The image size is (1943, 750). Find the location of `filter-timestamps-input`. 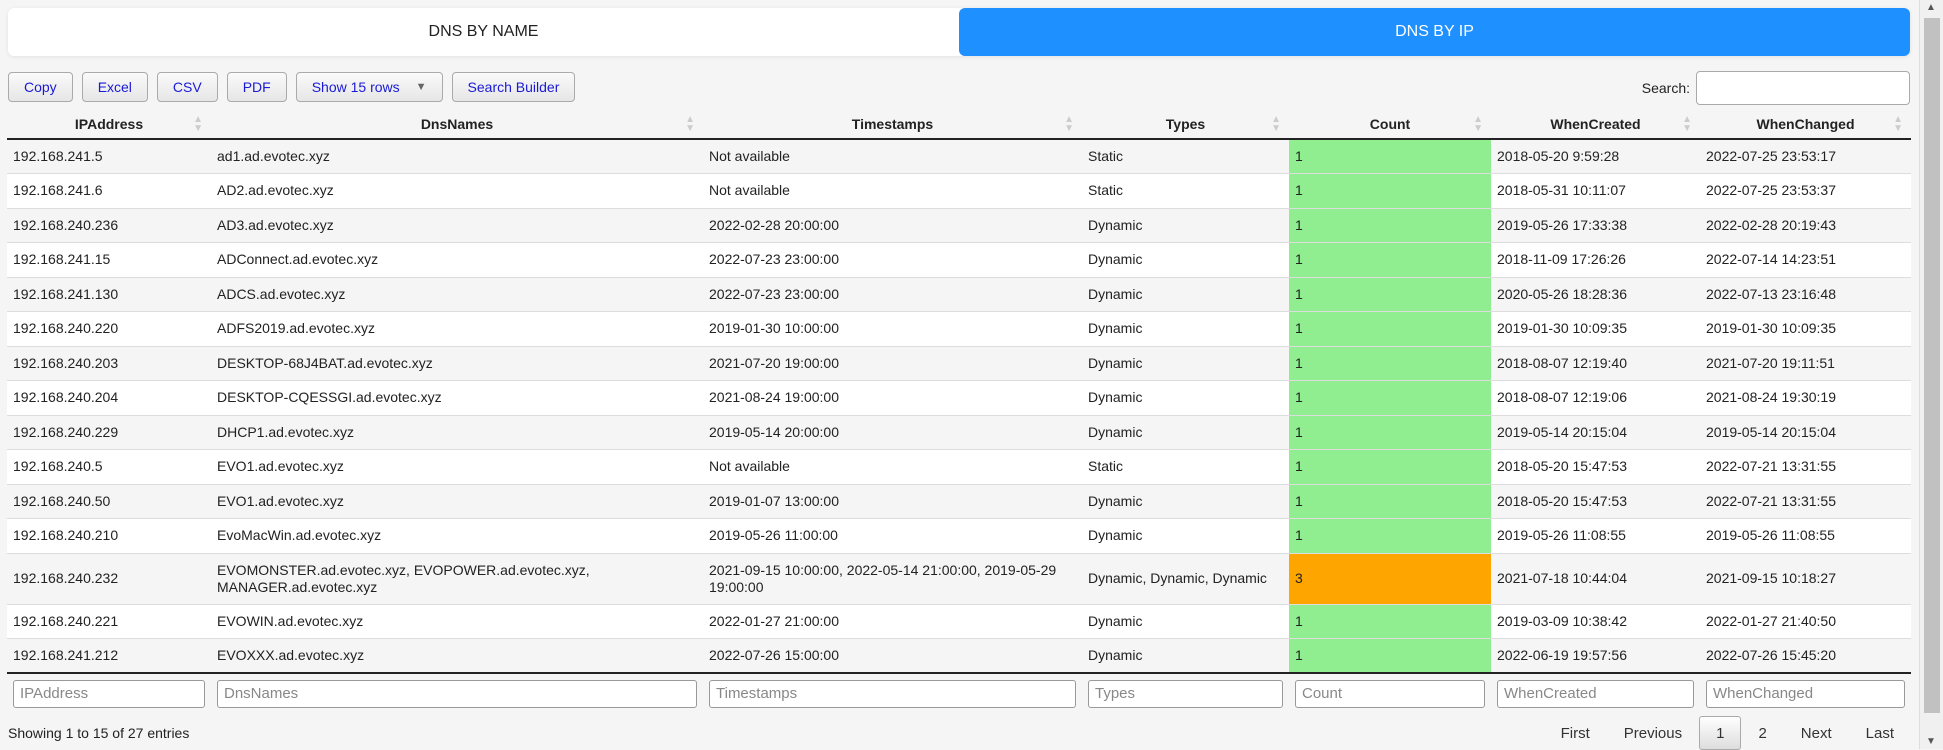

filter-timestamps-input is located at coordinates (892, 693).